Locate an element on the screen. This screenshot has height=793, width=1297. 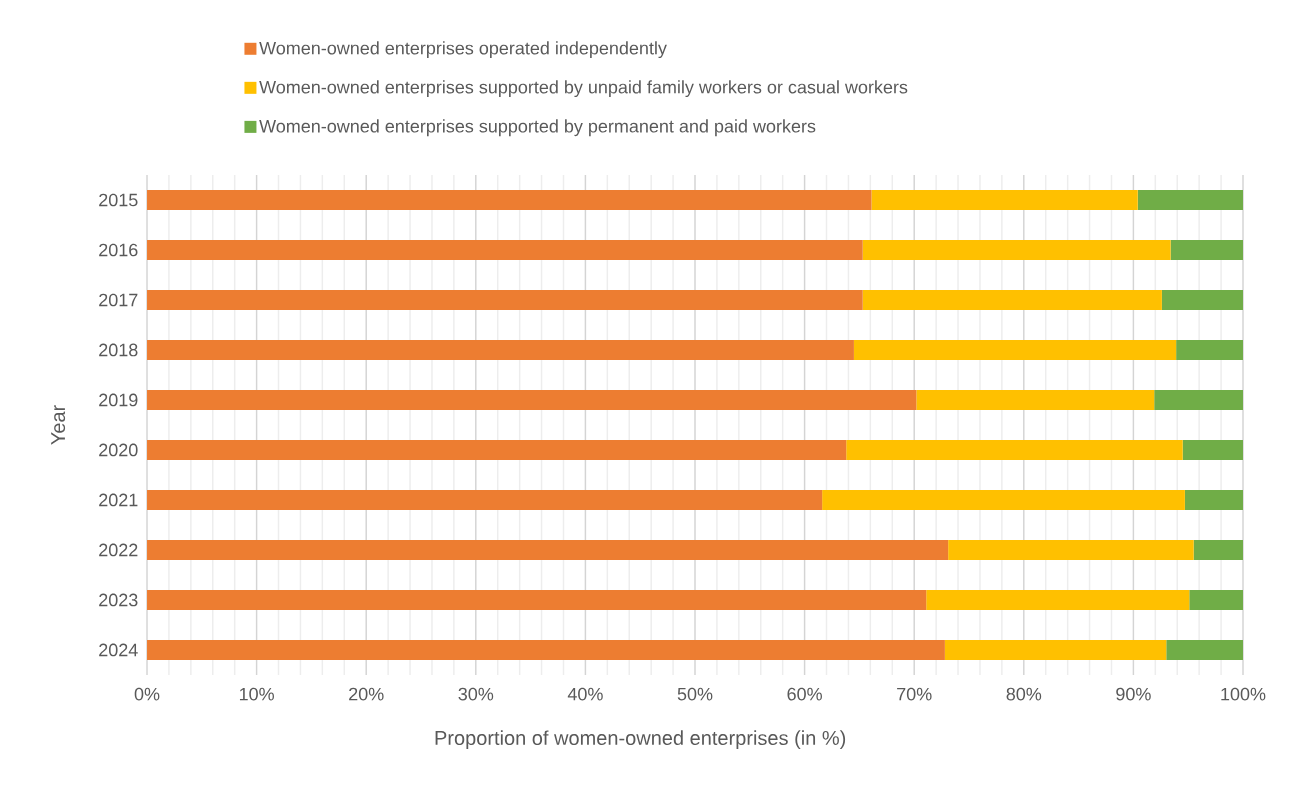
x-tick-label: 90% is located at coordinates (1133, 694).